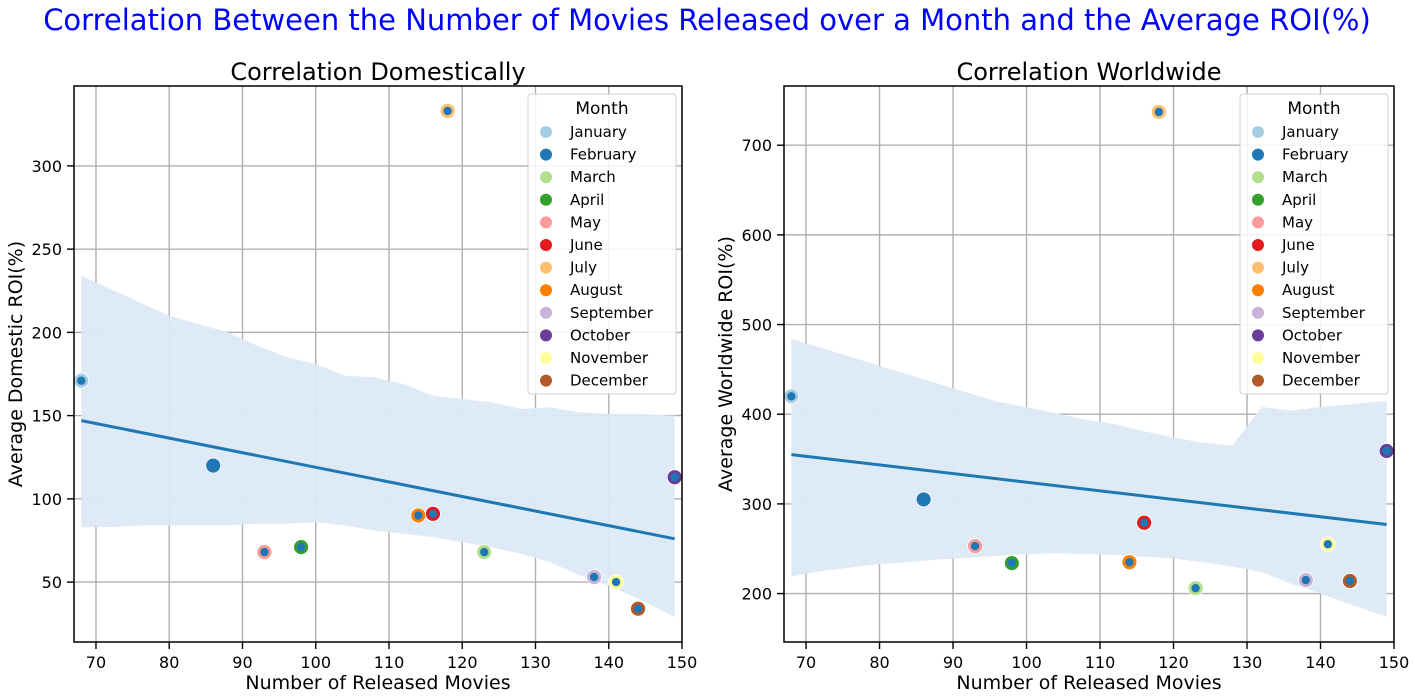  Describe the element at coordinates (46, 249) in the screenshot. I see `domestic-y-tick-label: 250` at that location.